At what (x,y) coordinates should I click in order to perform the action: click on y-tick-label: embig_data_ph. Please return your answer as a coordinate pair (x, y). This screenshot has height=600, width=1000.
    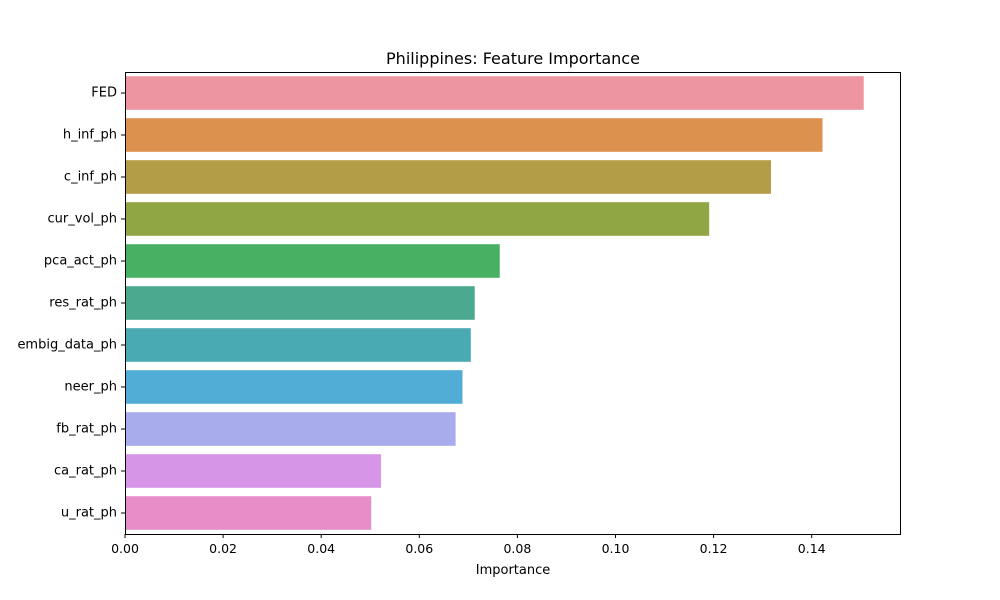
    Looking at the image, I should click on (67, 345).